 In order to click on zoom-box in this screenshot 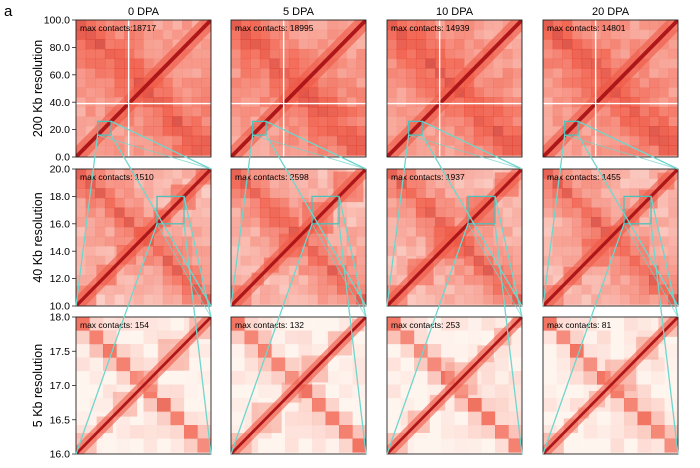, I will do `click(259, 128)`.